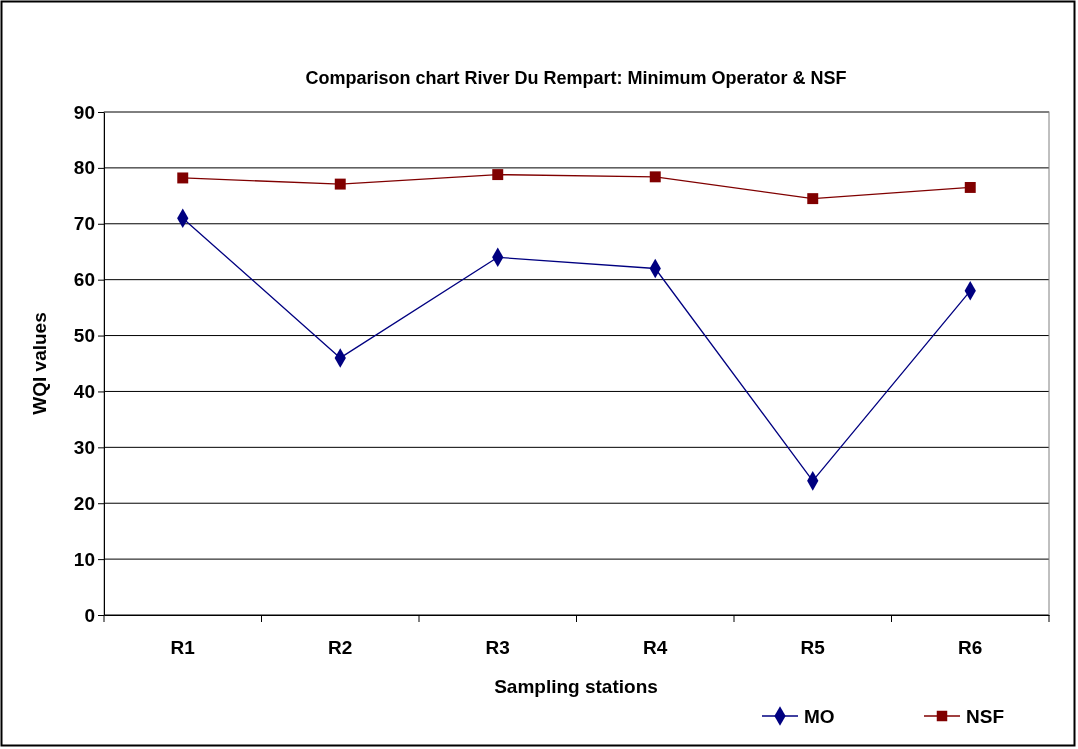 Image resolution: width=1078 pixels, height=749 pixels. I want to click on y-tick-label: 60, so click(84, 280).